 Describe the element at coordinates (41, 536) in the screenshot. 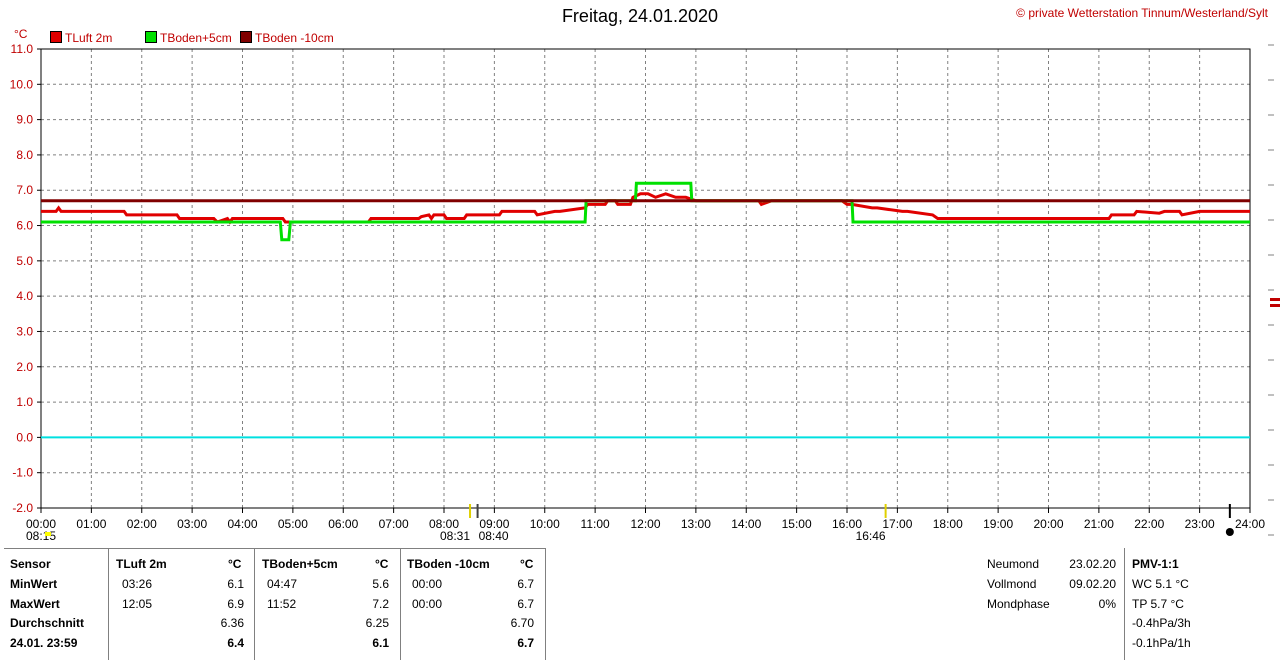

I see `marker-time-label: 08:15` at that location.